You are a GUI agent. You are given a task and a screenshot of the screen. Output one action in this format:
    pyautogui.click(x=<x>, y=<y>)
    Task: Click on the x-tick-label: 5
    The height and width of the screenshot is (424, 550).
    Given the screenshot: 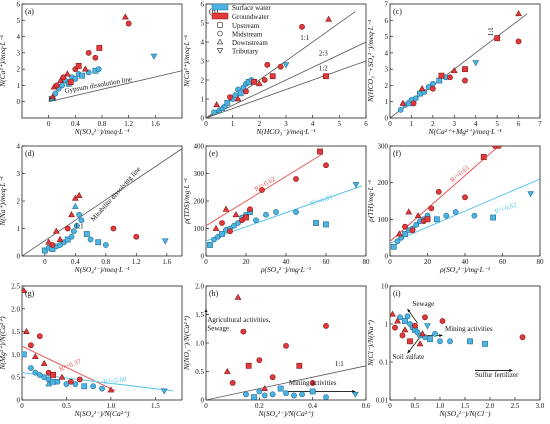 What is the action you would take?
    pyautogui.click(x=497, y=124)
    